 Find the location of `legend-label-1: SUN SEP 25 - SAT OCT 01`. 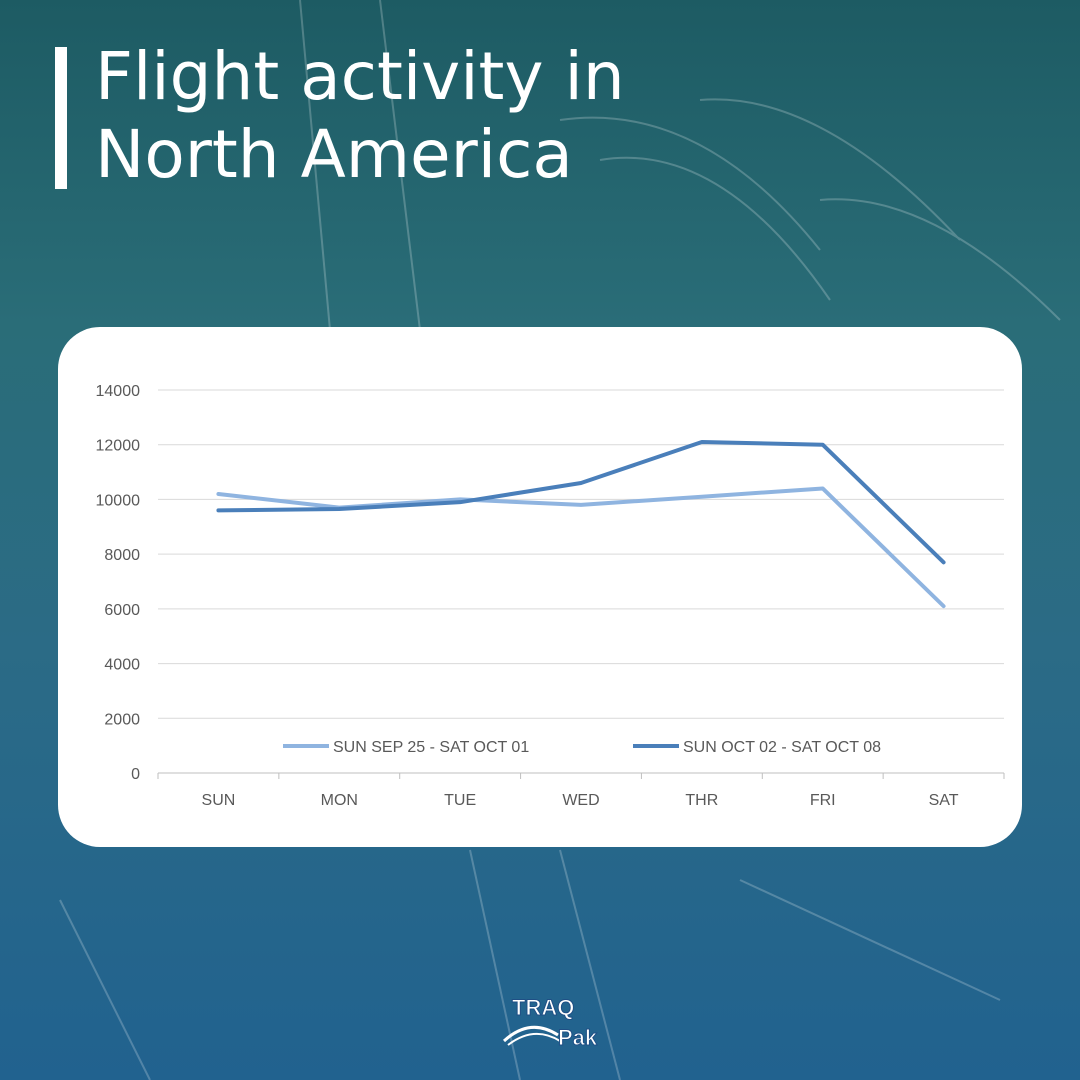

legend-label-1: SUN SEP 25 - SAT OCT 01 is located at coordinates (431, 747).